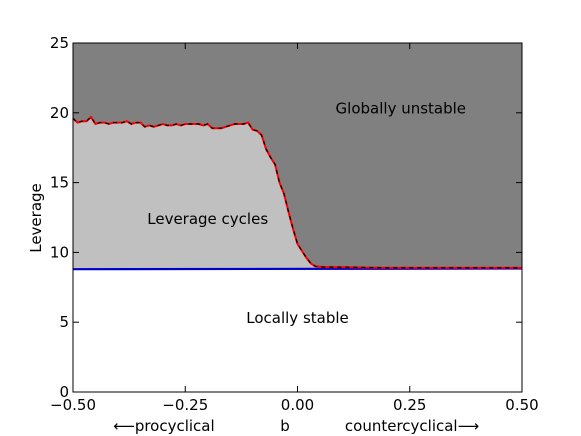 The width and height of the screenshot is (581, 436). What do you see at coordinates (297, 318) in the screenshot?
I see `region-label-locally-stable: Locally stable` at bounding box center [297, 318].